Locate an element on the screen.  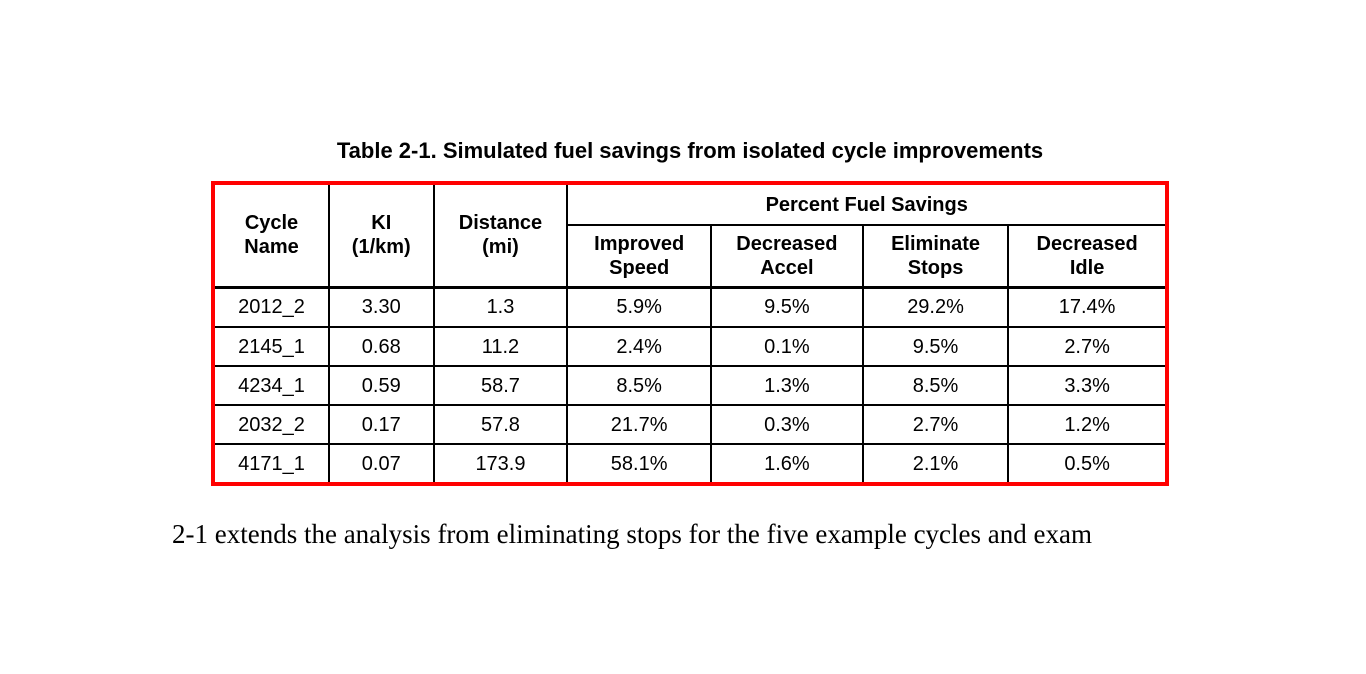
cell-decreased-accel: 1.6% is located at coordinates (787, 463).